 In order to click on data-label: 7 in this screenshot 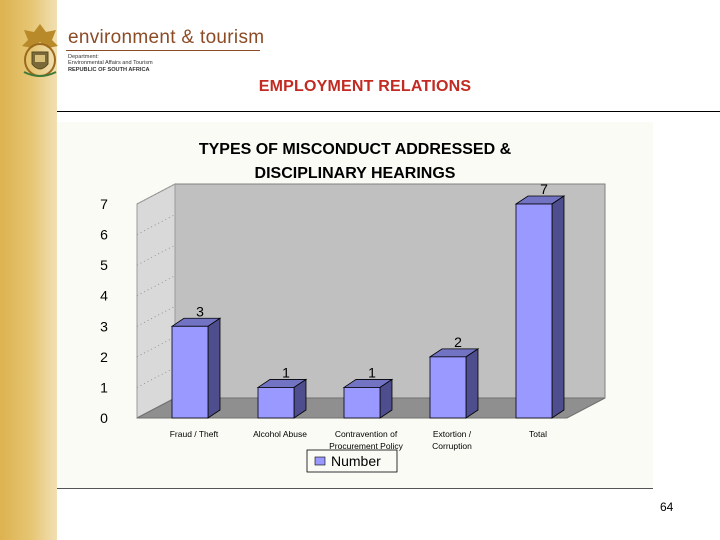, I will do `click(544, 189)`.